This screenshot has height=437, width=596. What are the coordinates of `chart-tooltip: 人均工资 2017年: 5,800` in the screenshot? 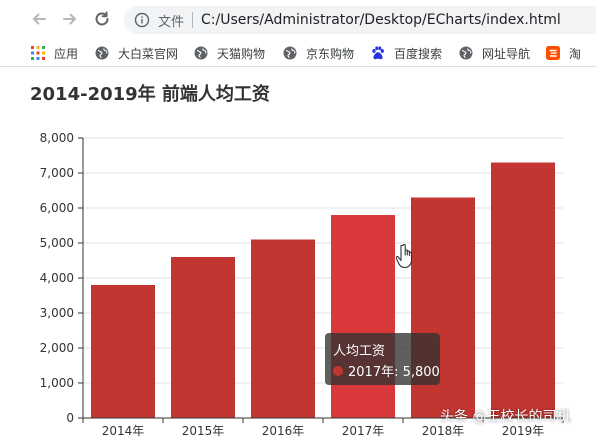 It's located at (382, 359).